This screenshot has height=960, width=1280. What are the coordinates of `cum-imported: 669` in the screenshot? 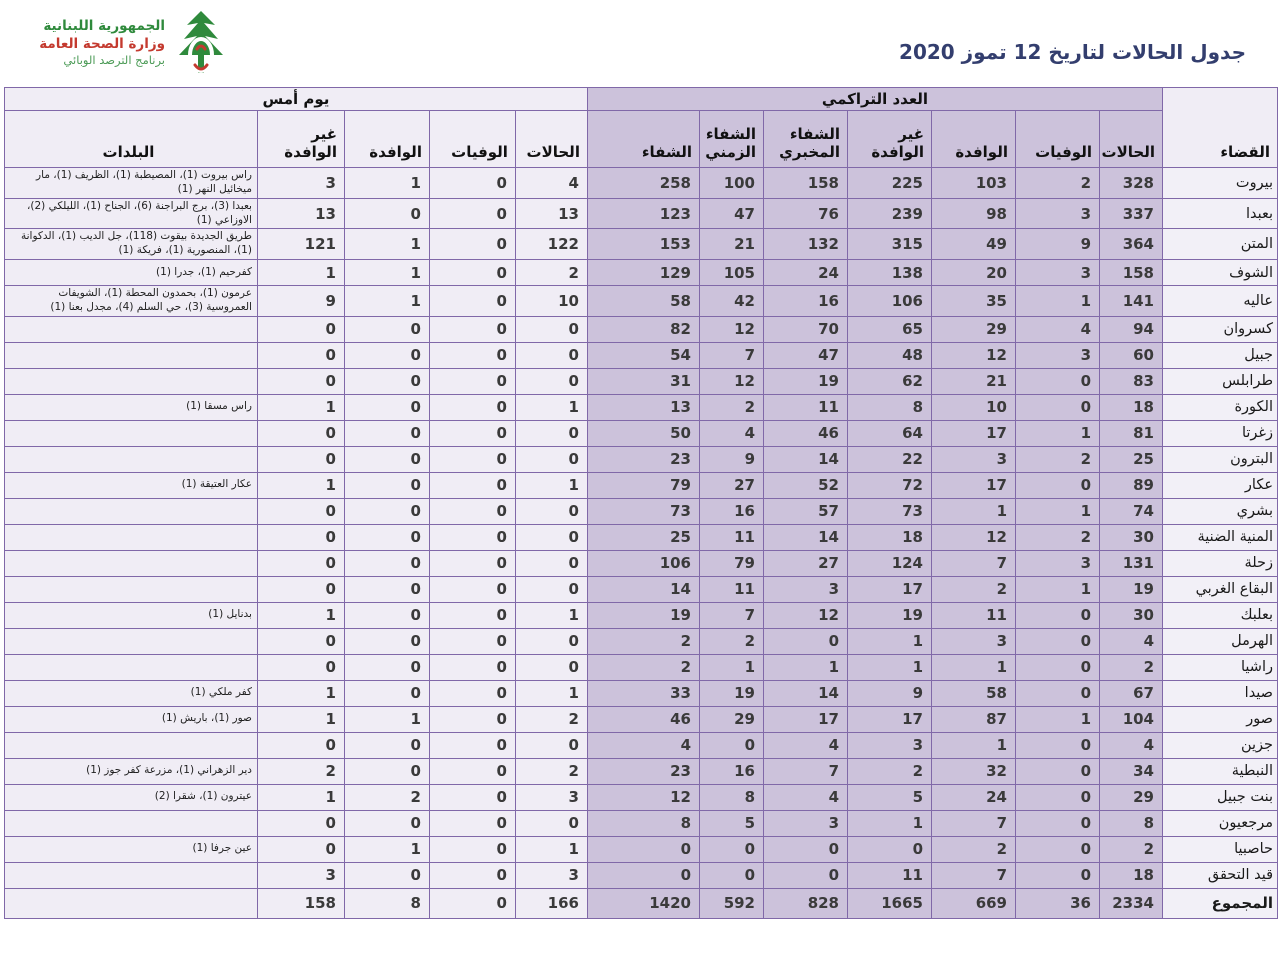 It's located at (973, 903).